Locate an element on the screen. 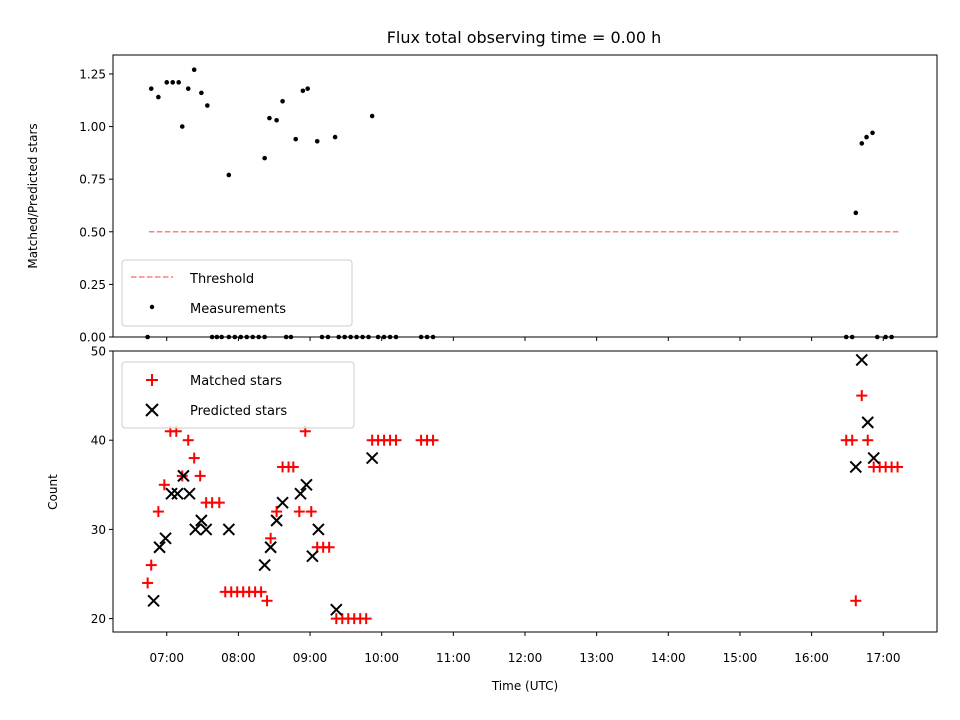 Image resolution: width=960 pixels, height=720 pixels. top-y-tick-label: 1.00 is located at coordinates (92, 127).